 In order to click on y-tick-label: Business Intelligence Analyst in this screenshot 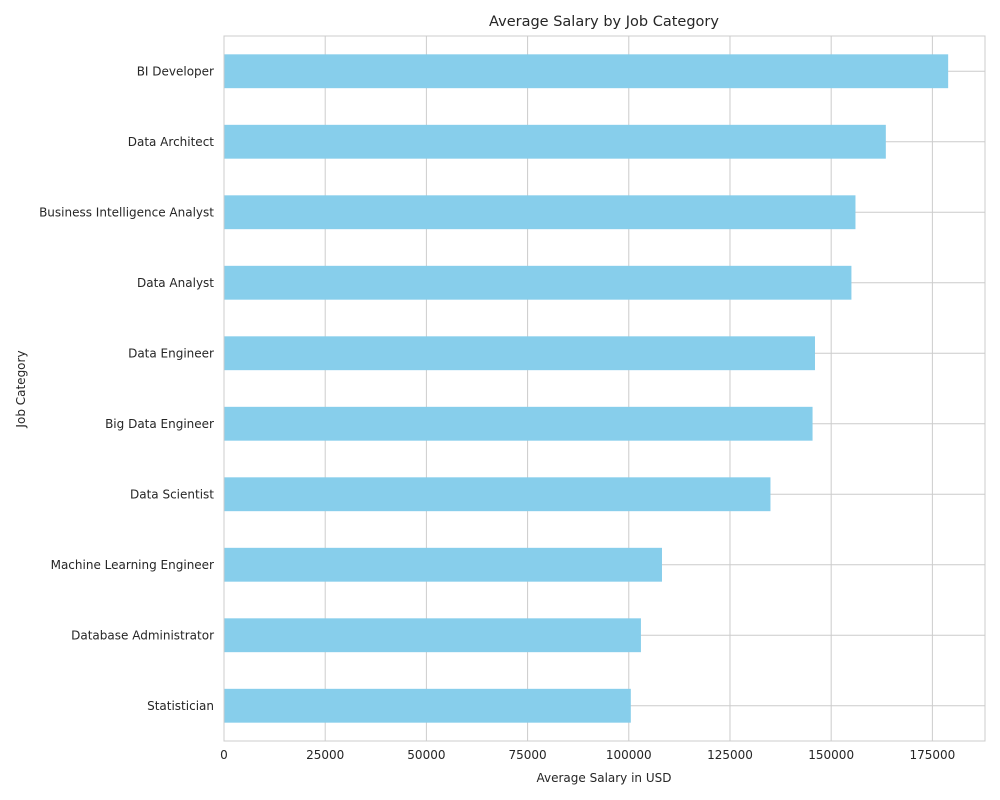, I will do `click(126, 212)`.